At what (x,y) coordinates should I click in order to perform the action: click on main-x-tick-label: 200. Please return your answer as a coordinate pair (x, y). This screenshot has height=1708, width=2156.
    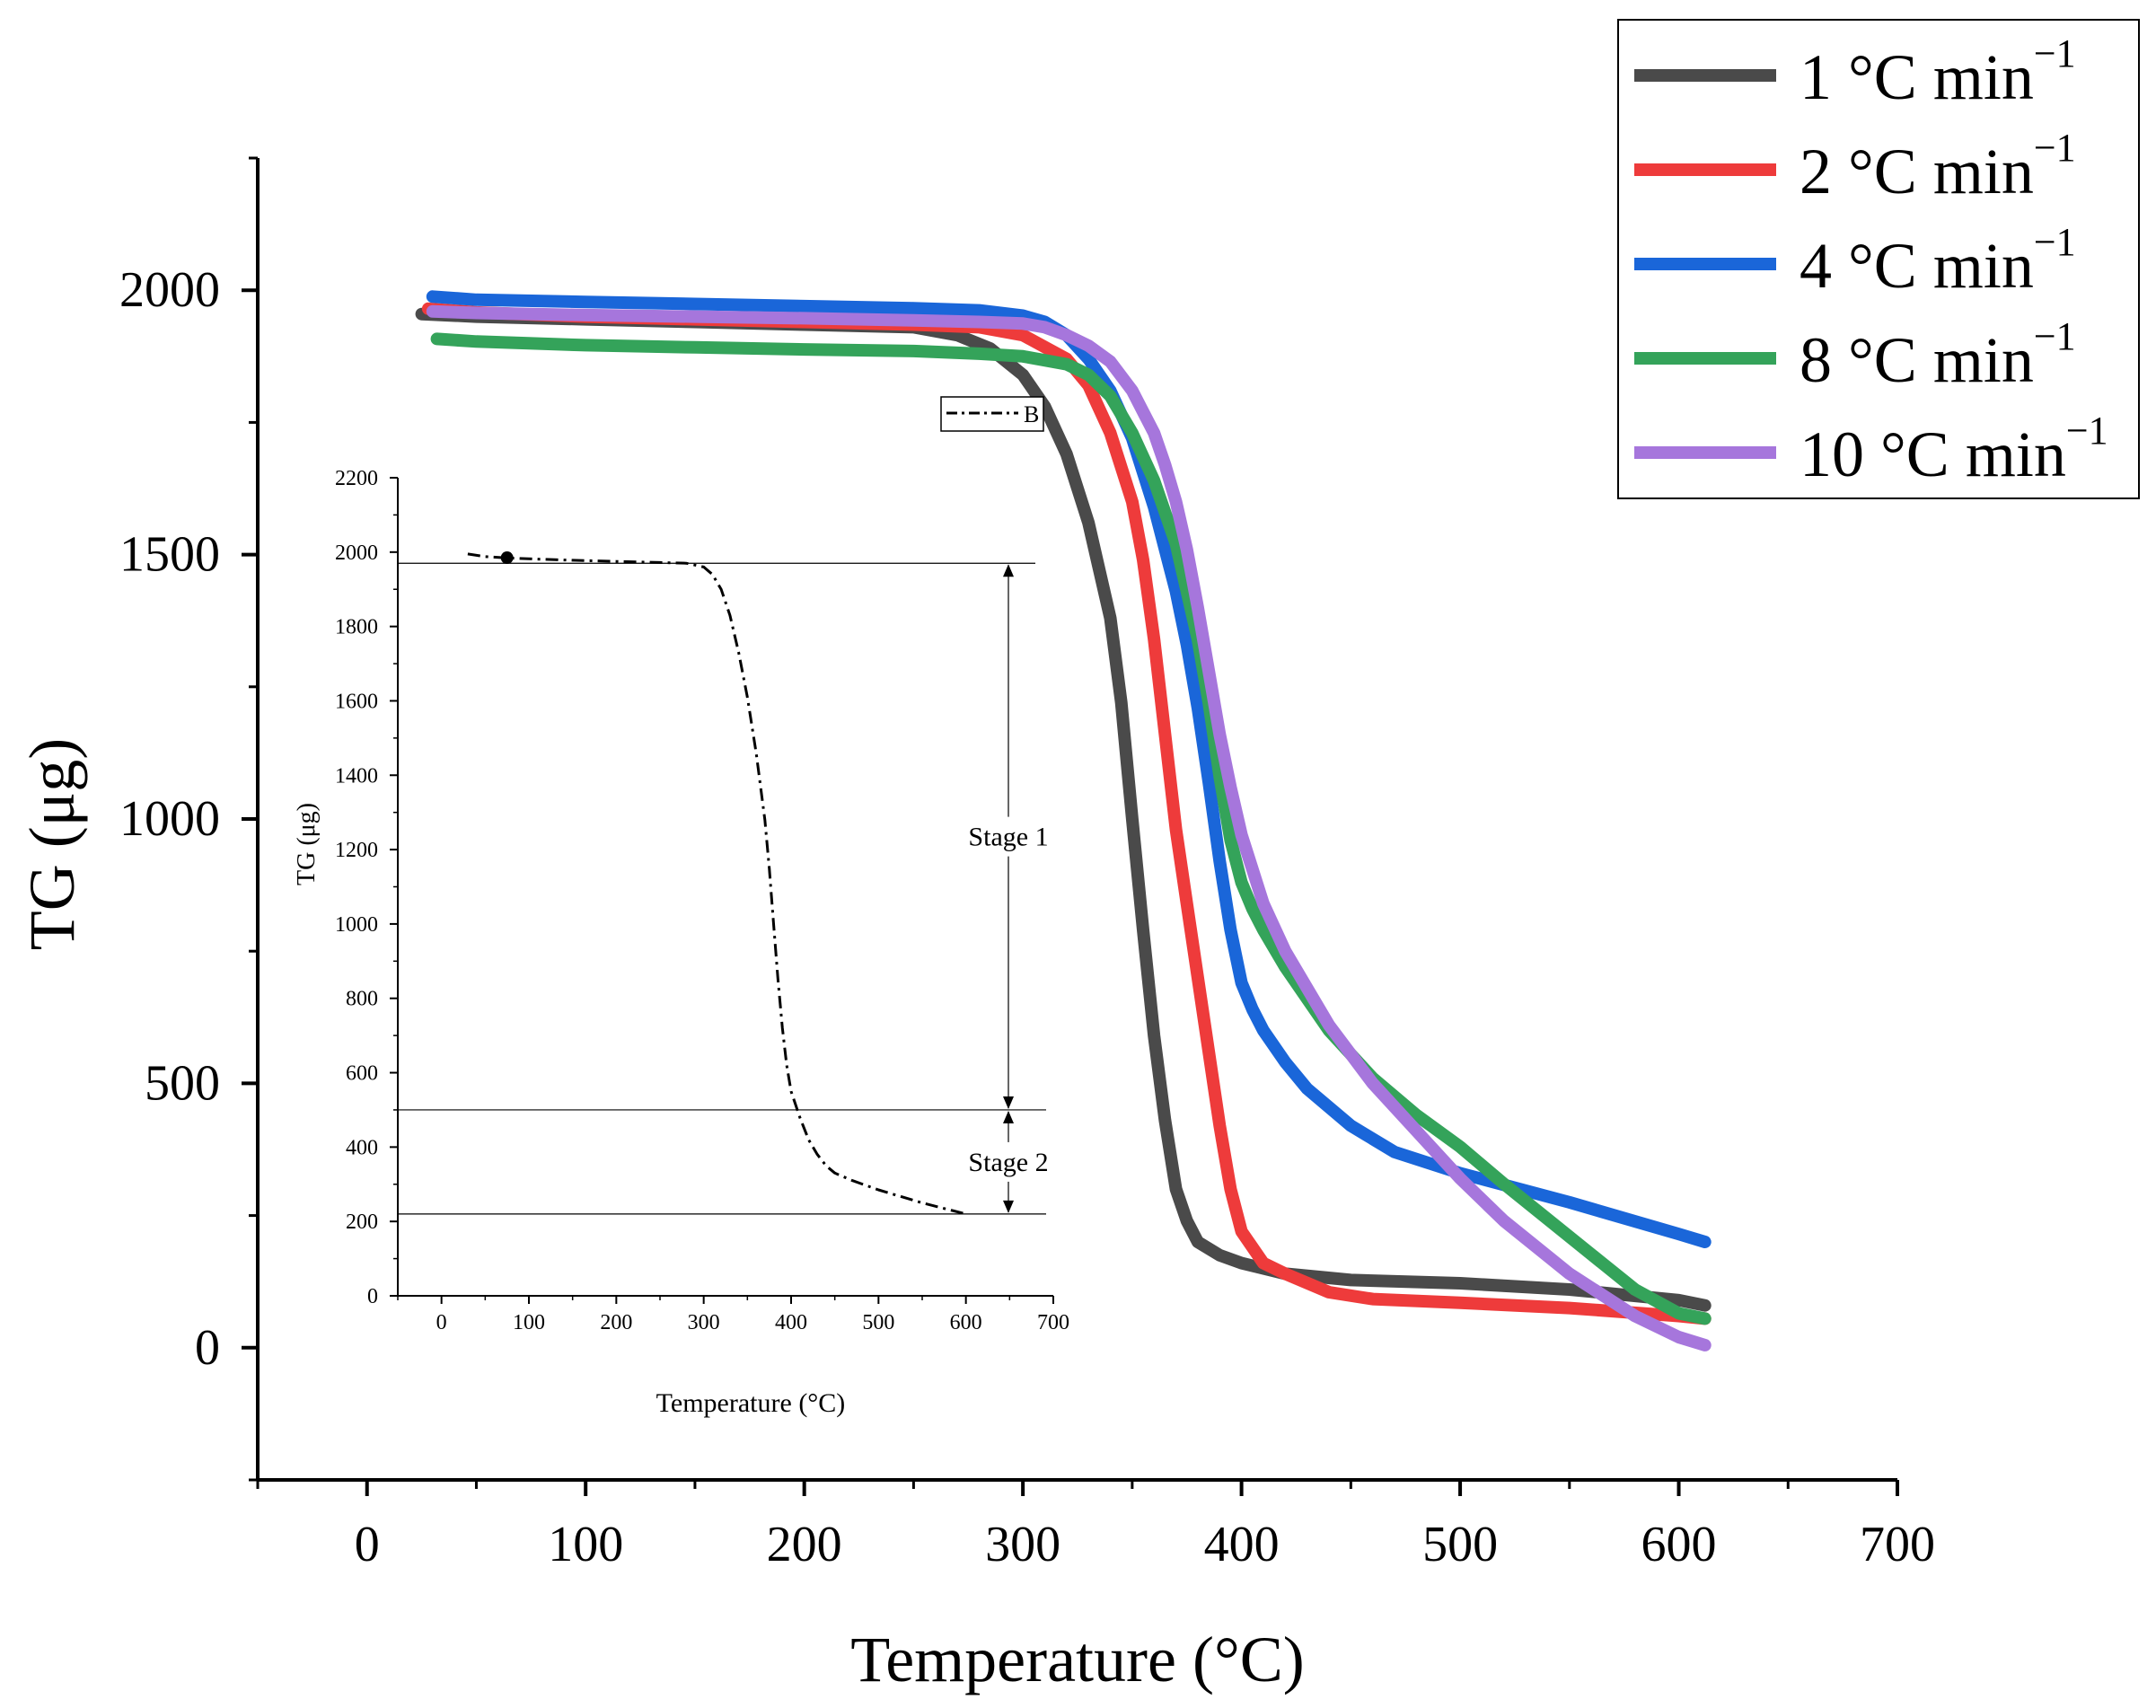
    Looking at the image, I should click on (804, 1544).